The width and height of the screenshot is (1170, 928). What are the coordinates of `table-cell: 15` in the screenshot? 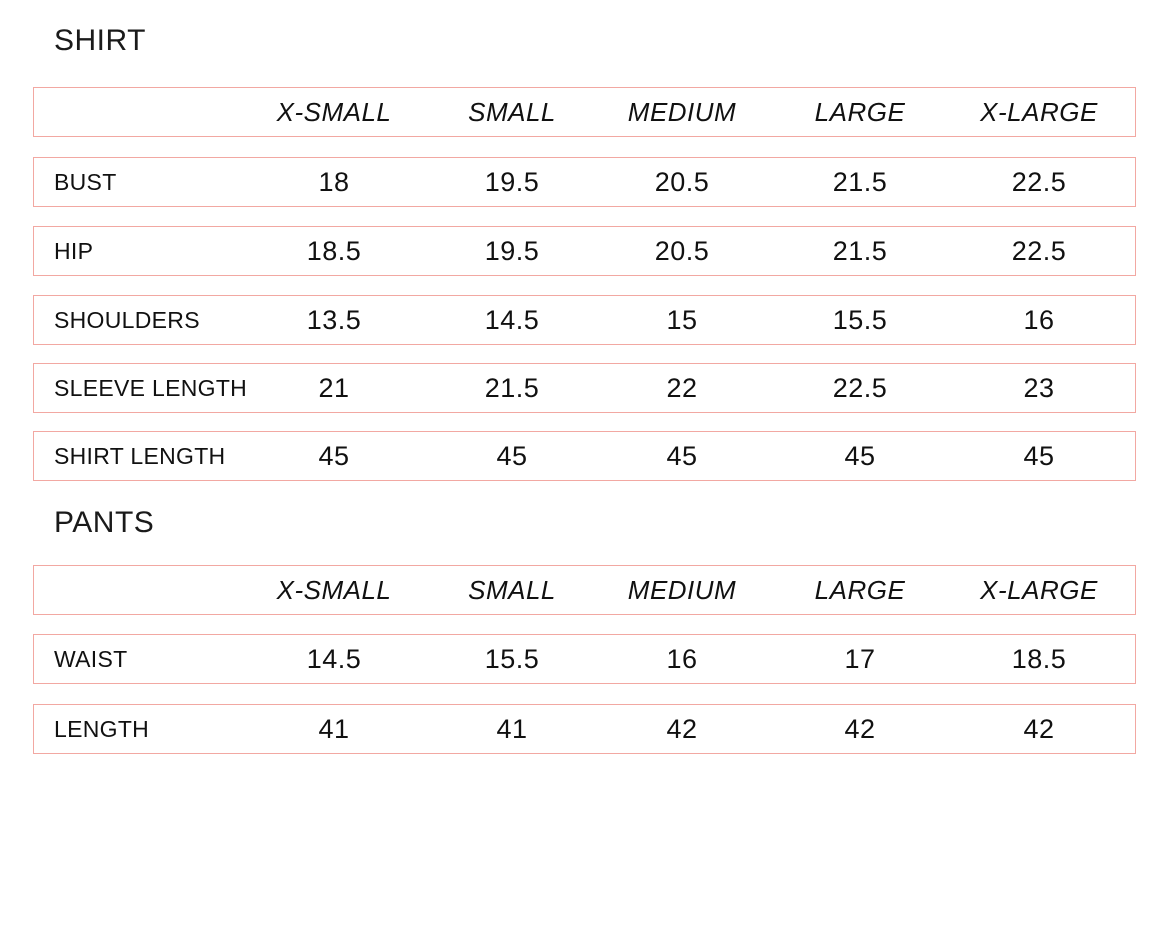 It's located at (682, 319).